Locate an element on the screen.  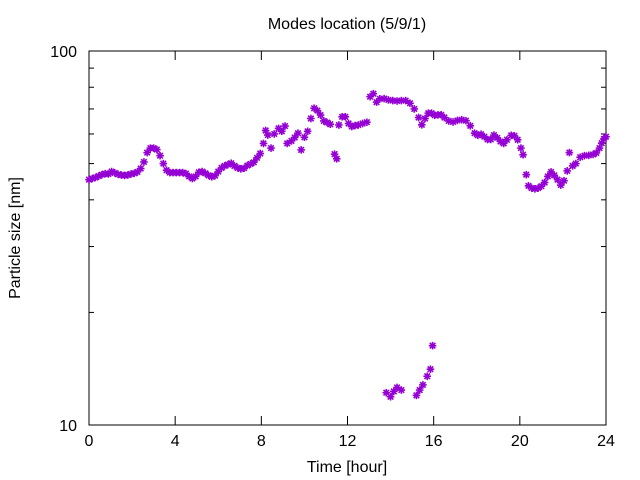
x-tick-label: 0 is located at coordinates (89, 441).